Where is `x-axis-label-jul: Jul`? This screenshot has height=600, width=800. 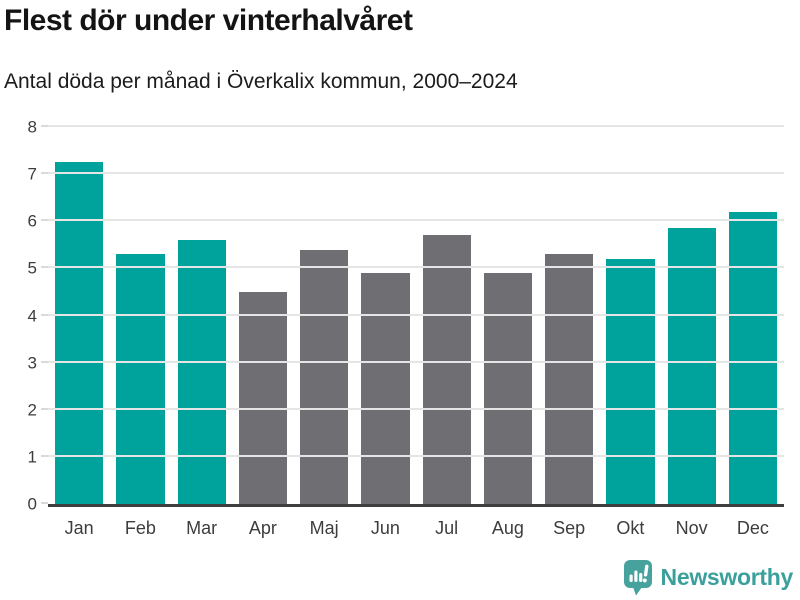 x-axis-label-jul: Jul is located at coordinates (447, 528).